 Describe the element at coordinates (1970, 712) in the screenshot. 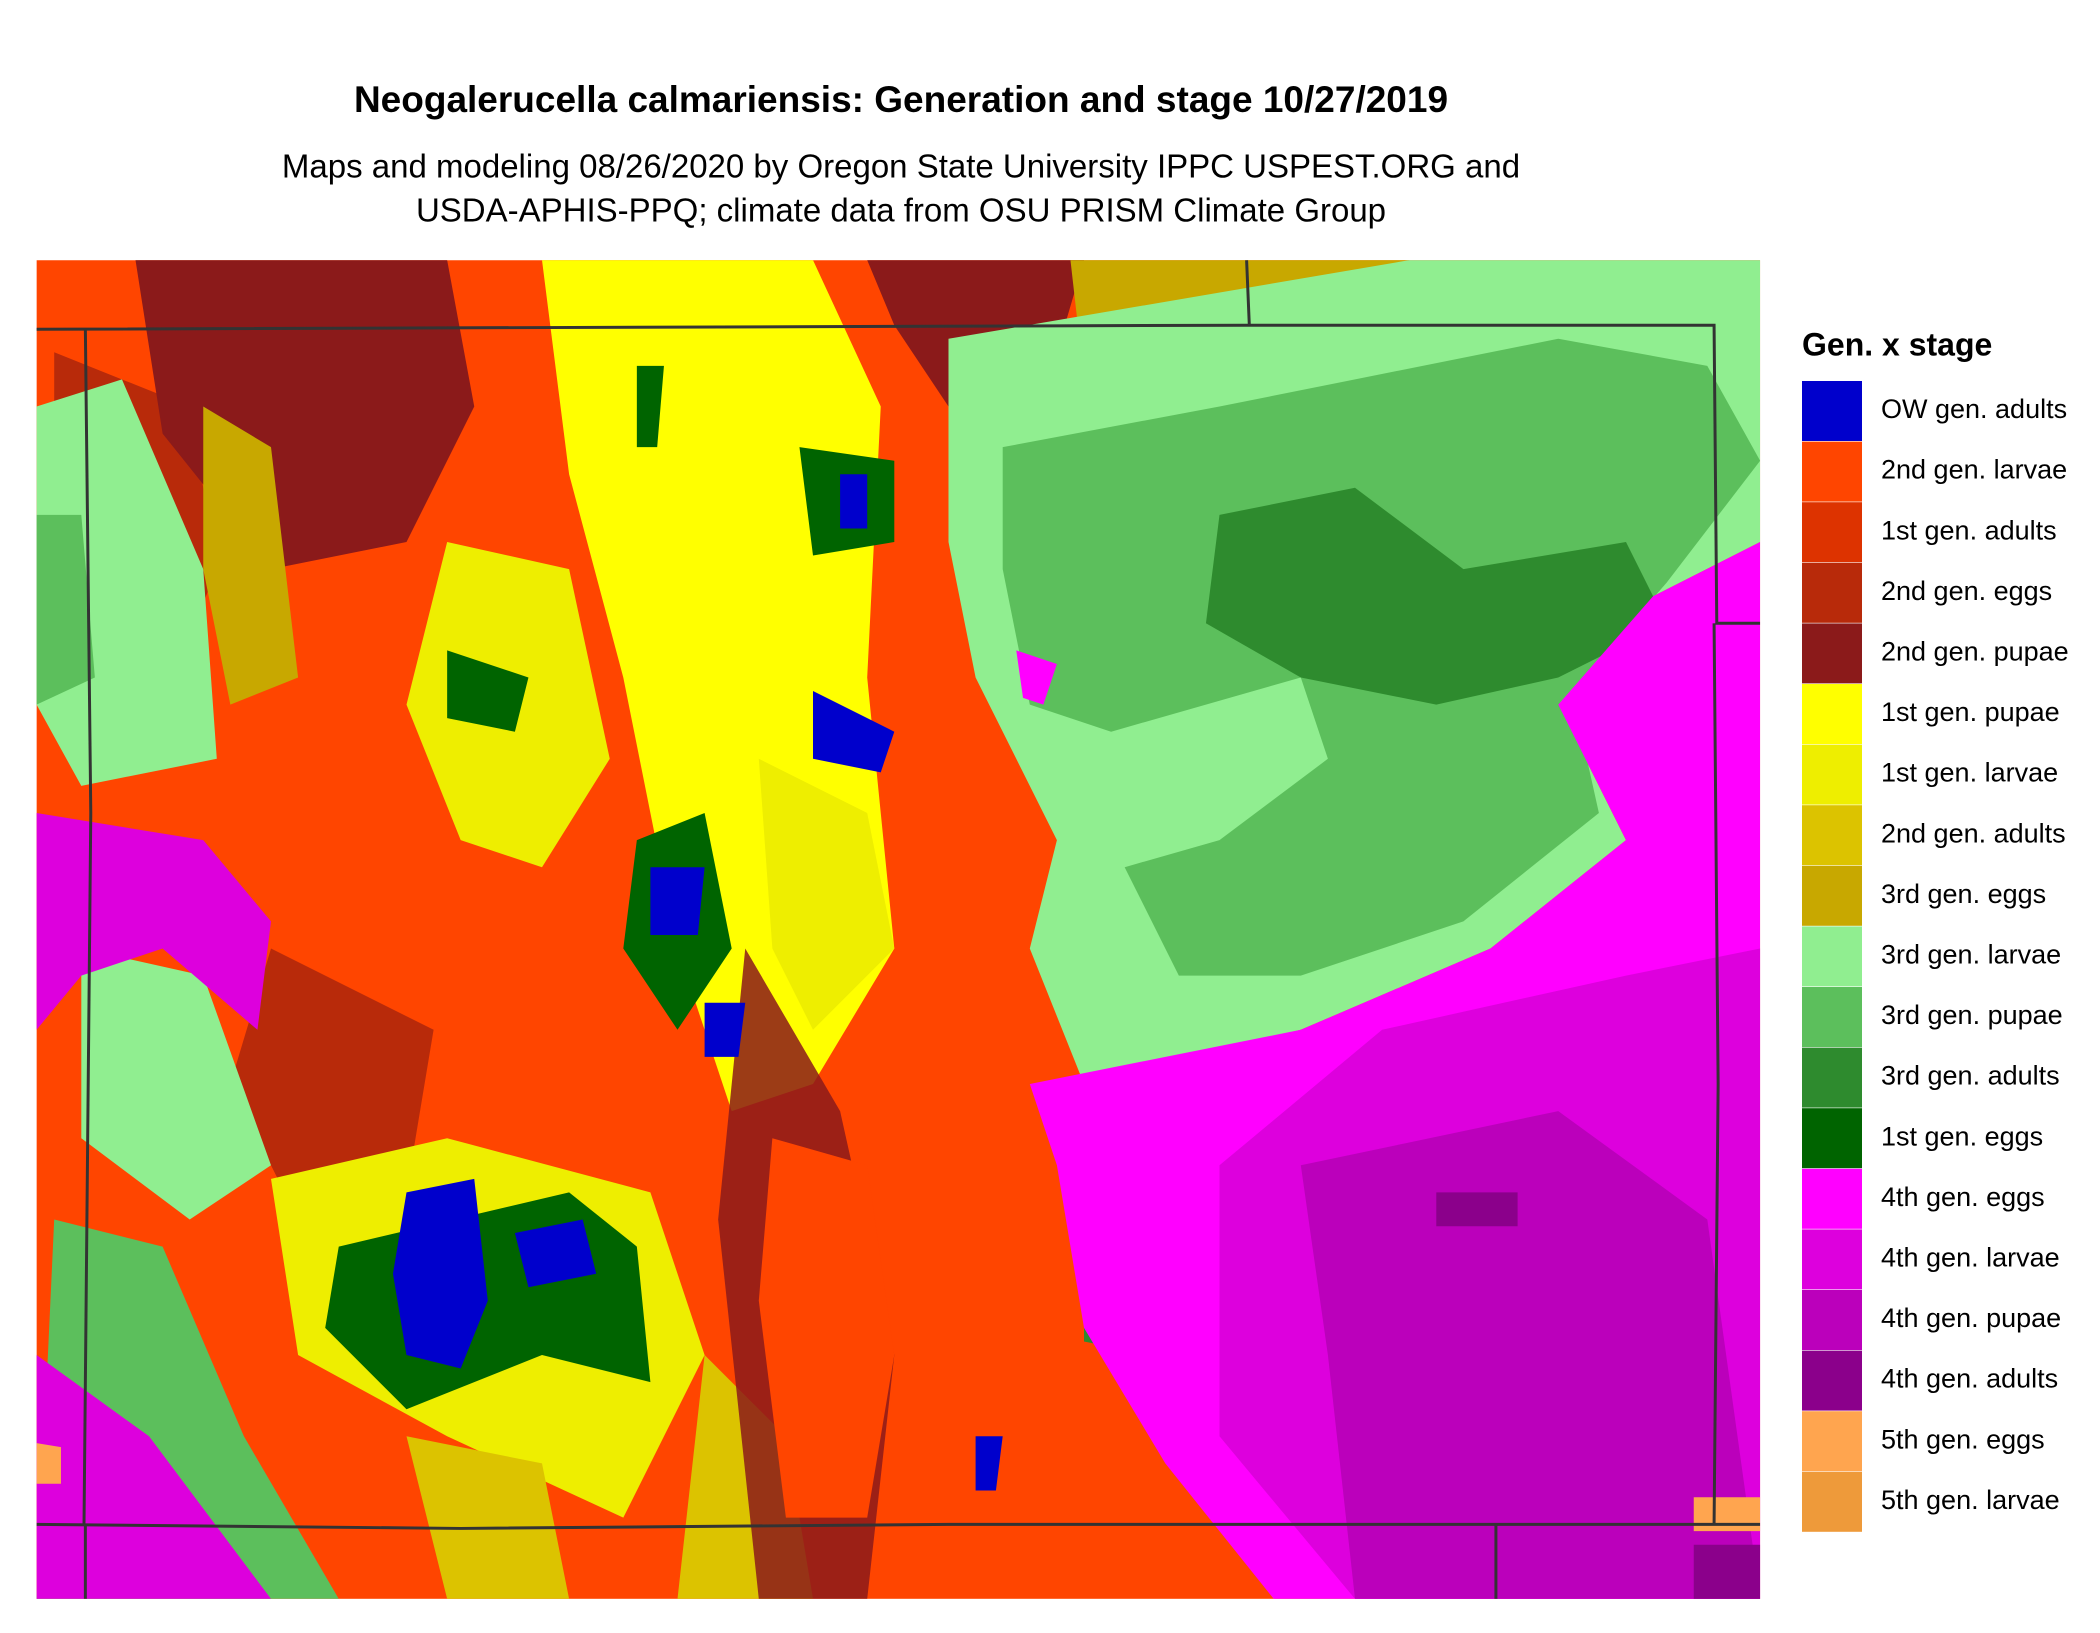

I see `legend-label: 1st gen. pupae` at that location.